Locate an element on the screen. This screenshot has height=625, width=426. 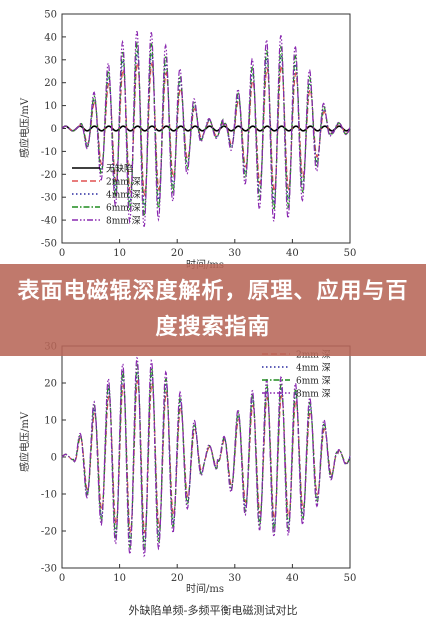
figure-caption: 外缺陷单频-多频平衡电磁测试对比 is located at coordinates (213, 610).